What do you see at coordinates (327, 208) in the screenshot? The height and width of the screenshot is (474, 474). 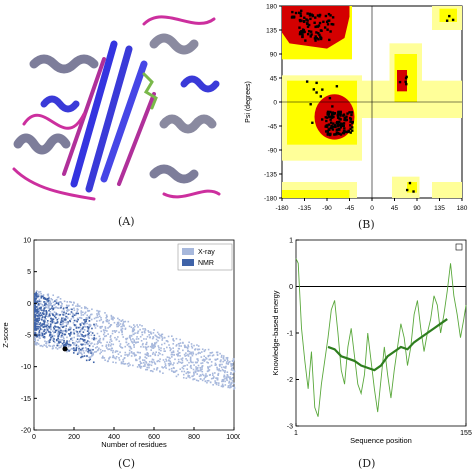 I see `x-tick-label: -90` at bounding box center [327, 208].